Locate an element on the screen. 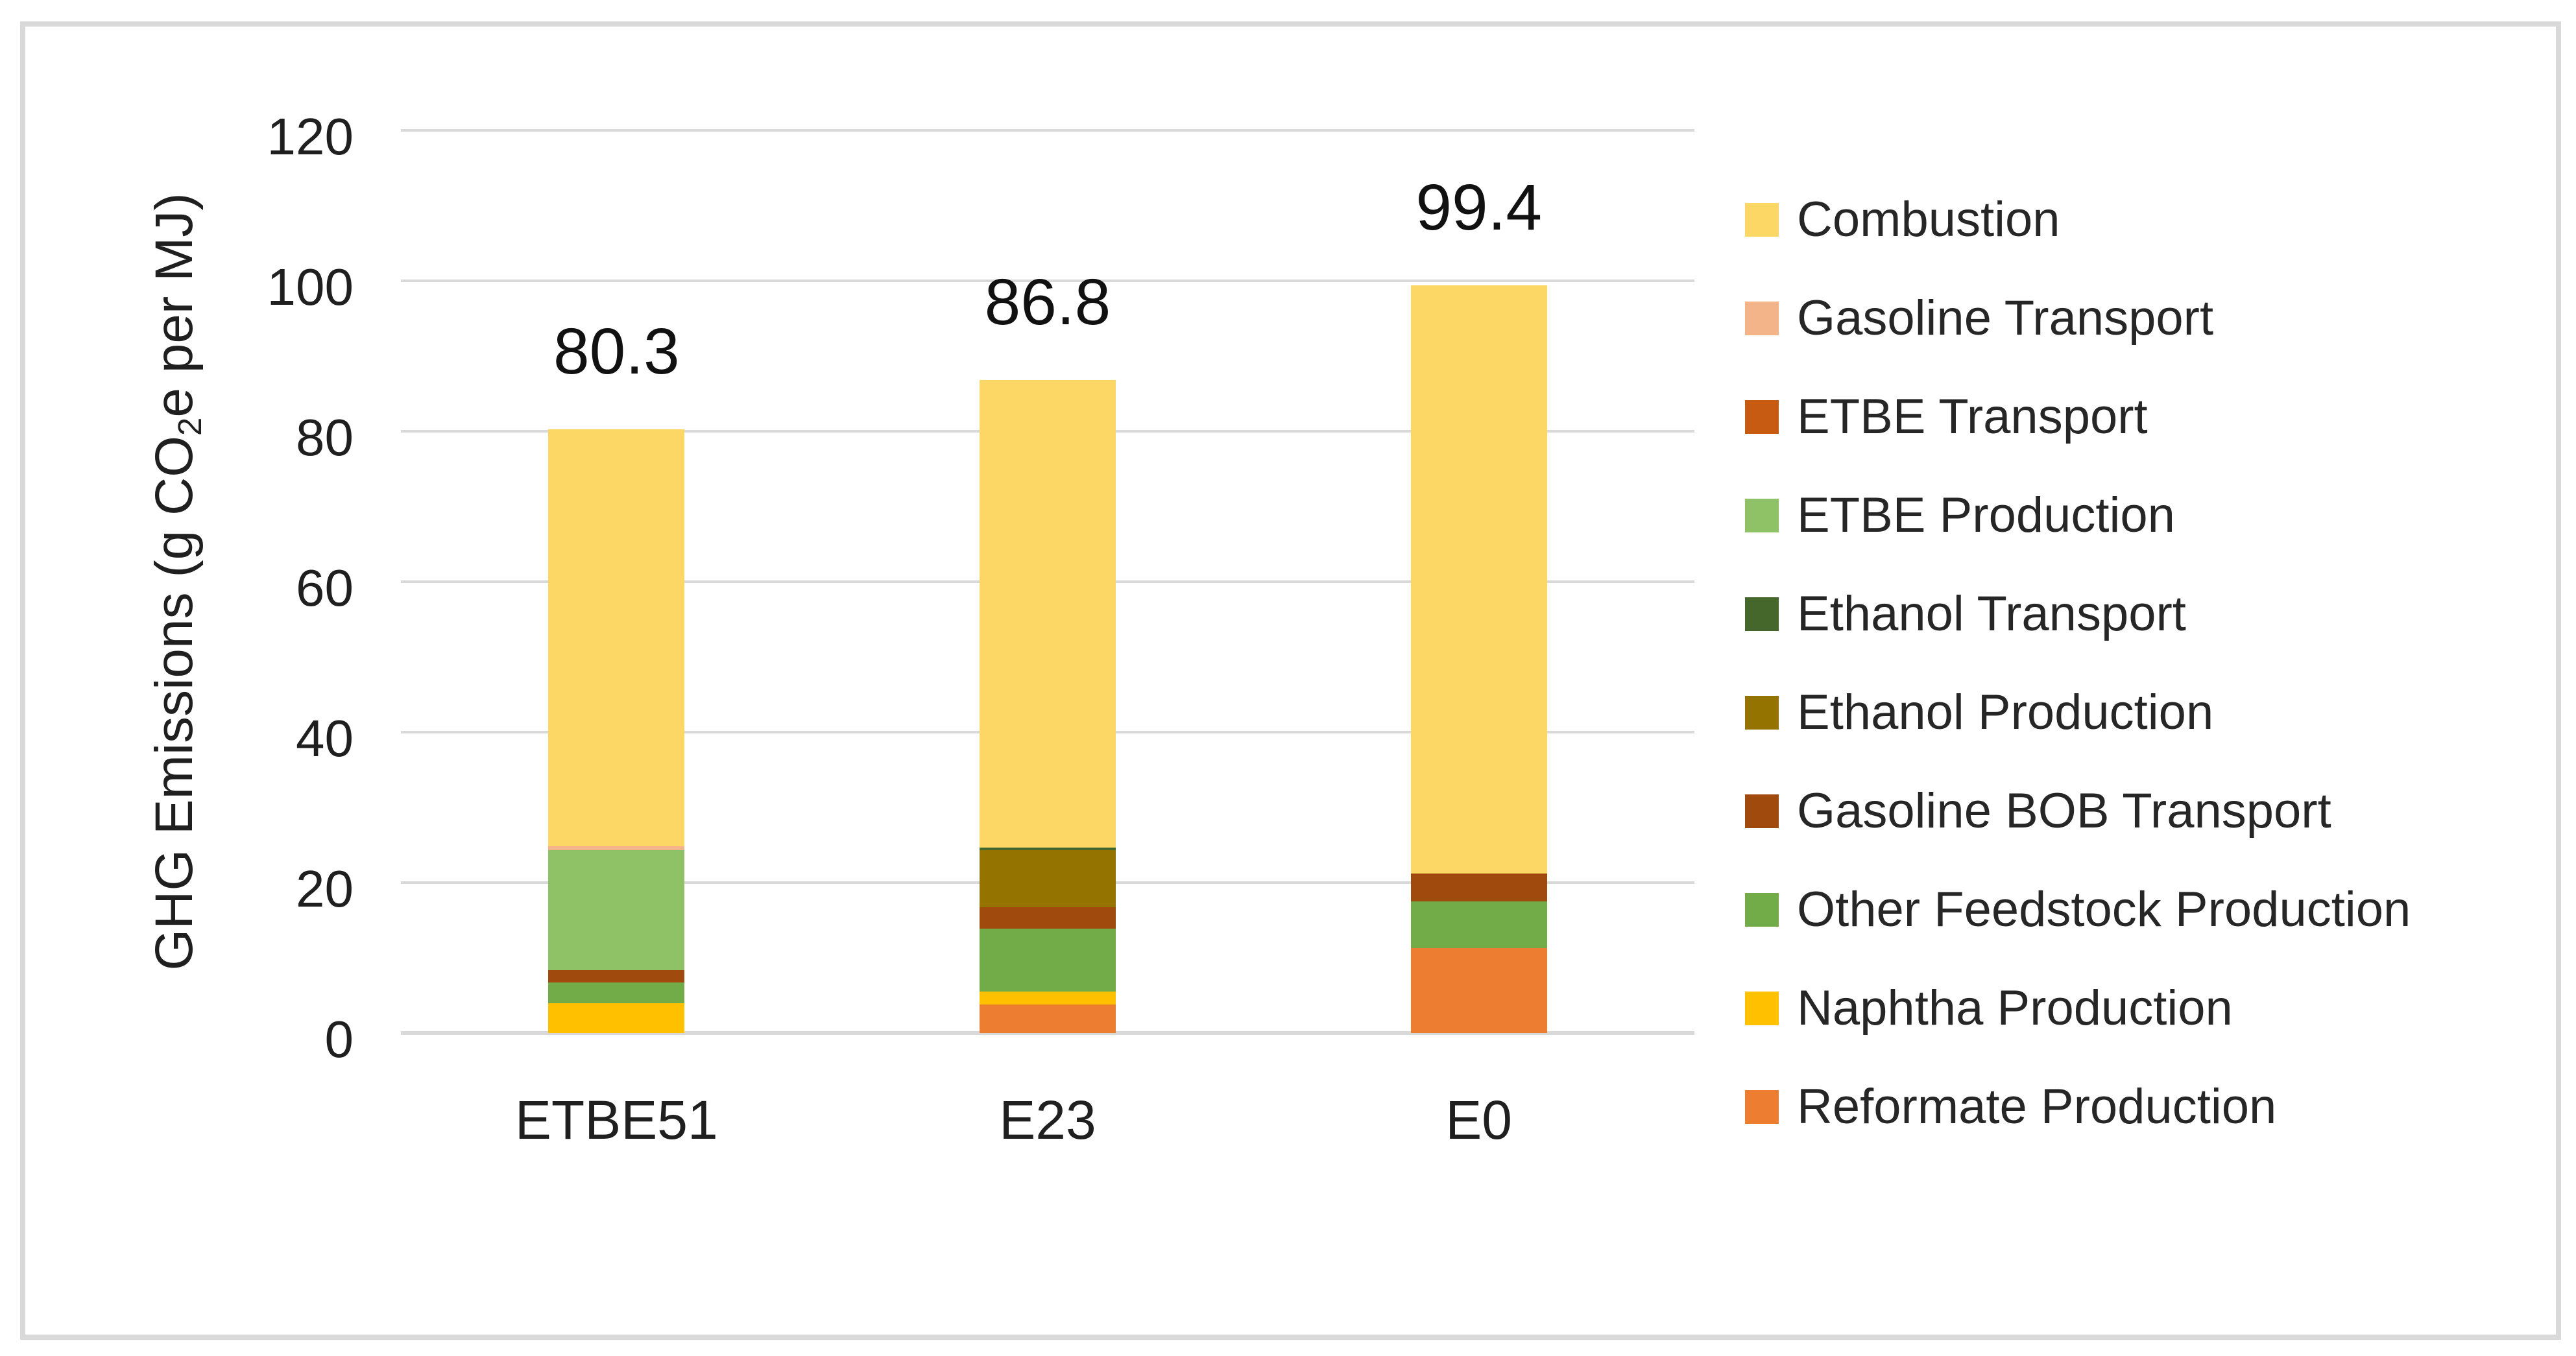 This screenshot has height=1356, width=2576. stacked-bar-E23 is located at coordinates (1048, 706).